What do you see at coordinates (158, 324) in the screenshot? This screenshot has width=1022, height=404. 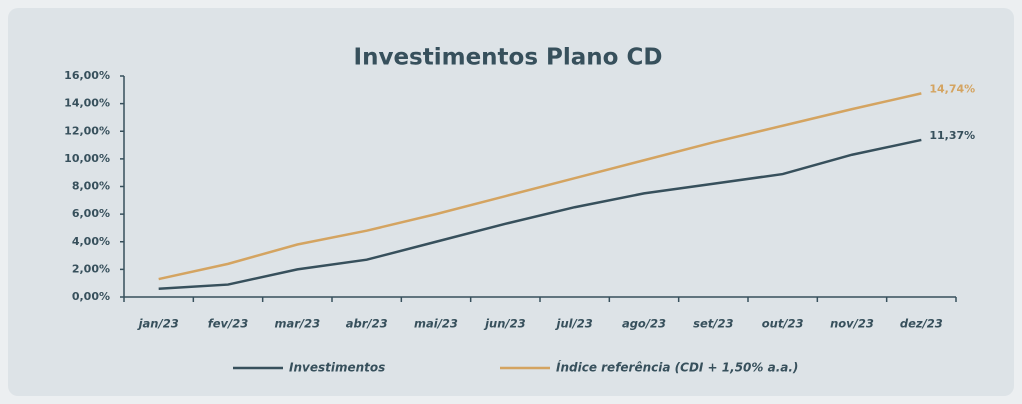 I see `x-tick-label: jan/23` at bounding box center [158, 324].